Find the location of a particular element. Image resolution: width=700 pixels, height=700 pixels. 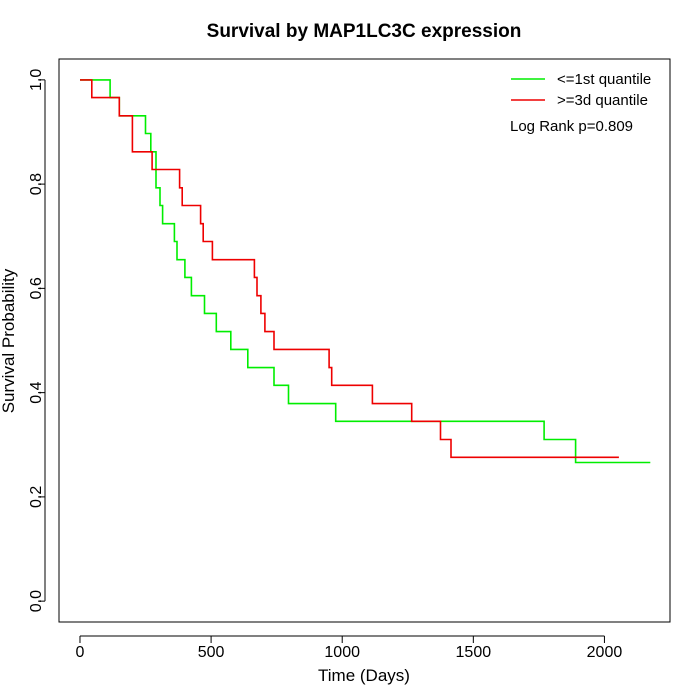

legend: <=1st quantile >=3d quantile is located at coordinates (581, 90).